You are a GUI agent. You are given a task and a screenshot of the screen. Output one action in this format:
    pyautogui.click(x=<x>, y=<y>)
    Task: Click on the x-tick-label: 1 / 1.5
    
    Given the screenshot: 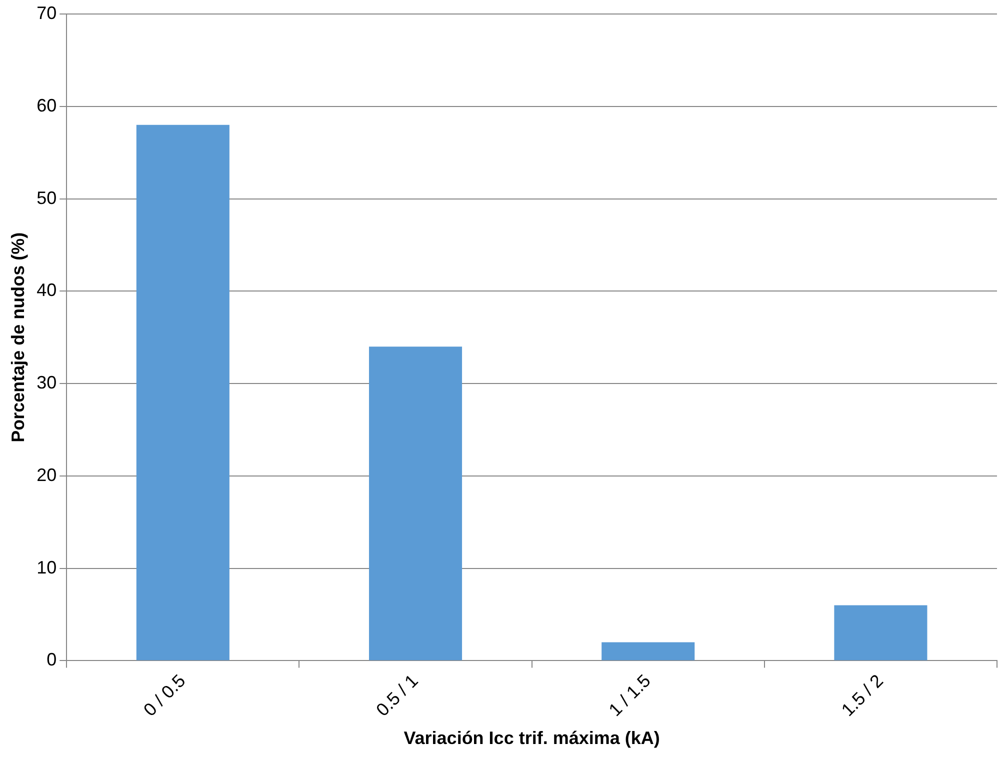 What is the action you would take?
    pyautogui.click(x=629, y=695)
    